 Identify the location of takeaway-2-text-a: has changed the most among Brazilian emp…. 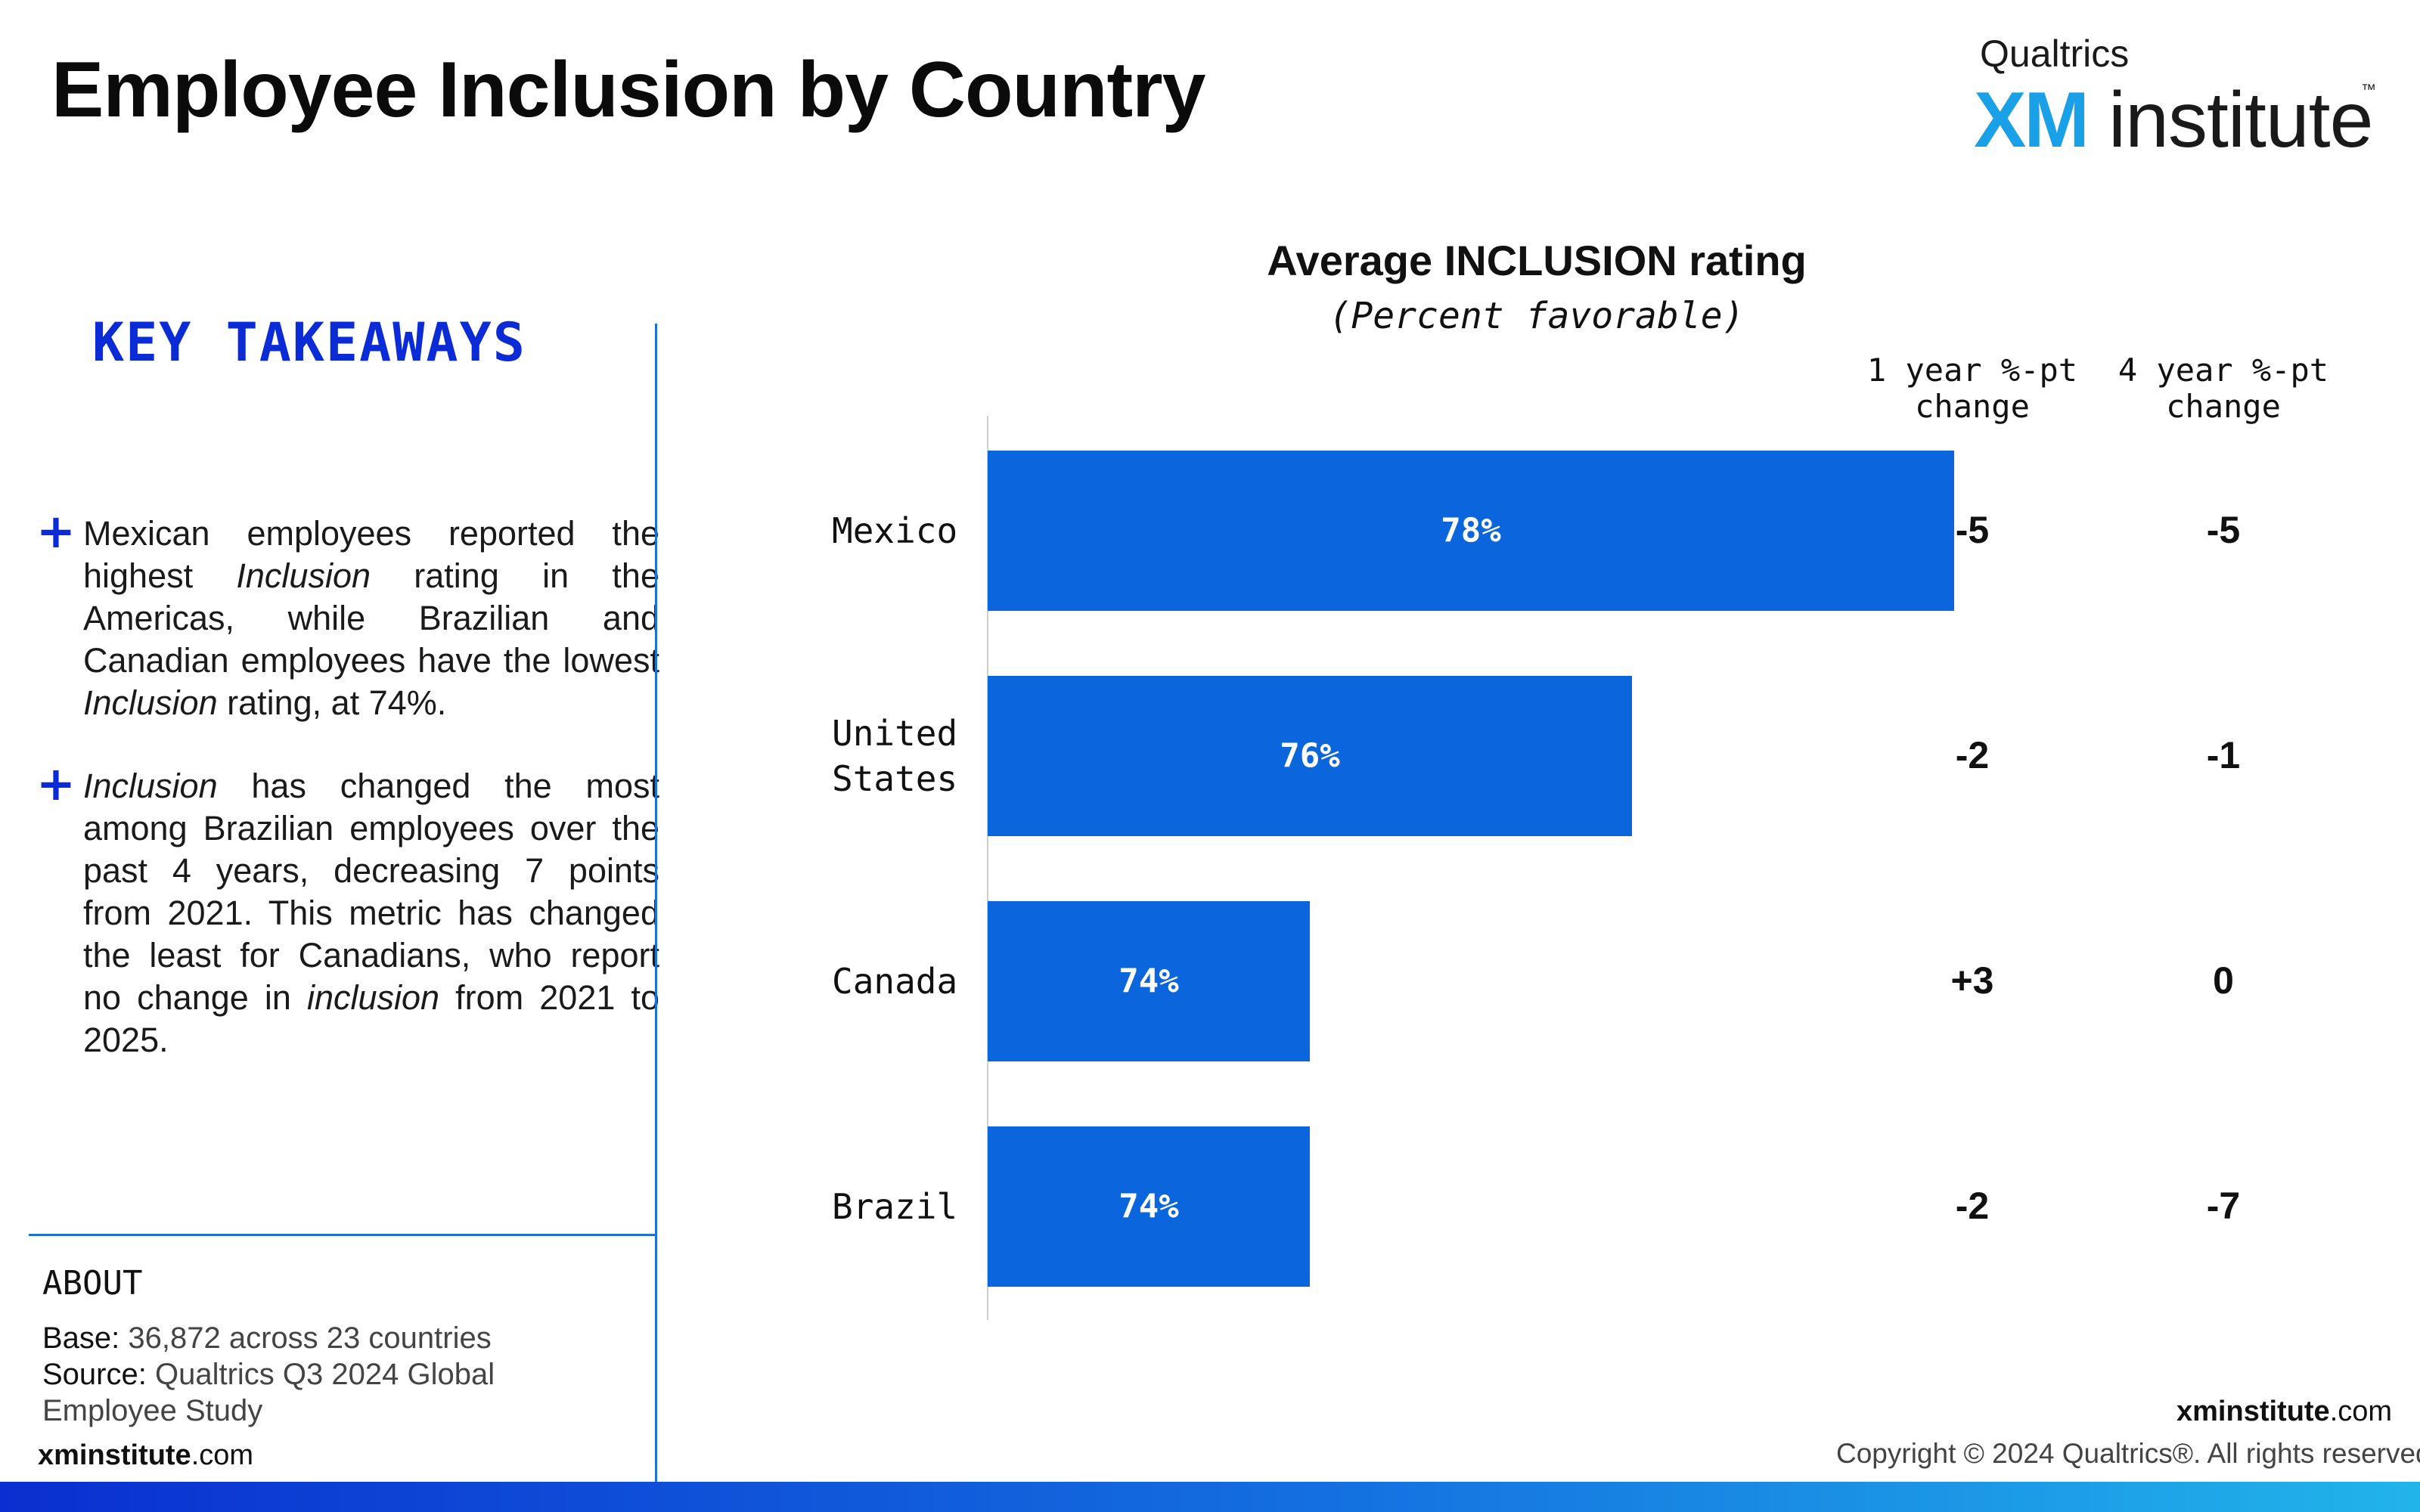
(371, 892).